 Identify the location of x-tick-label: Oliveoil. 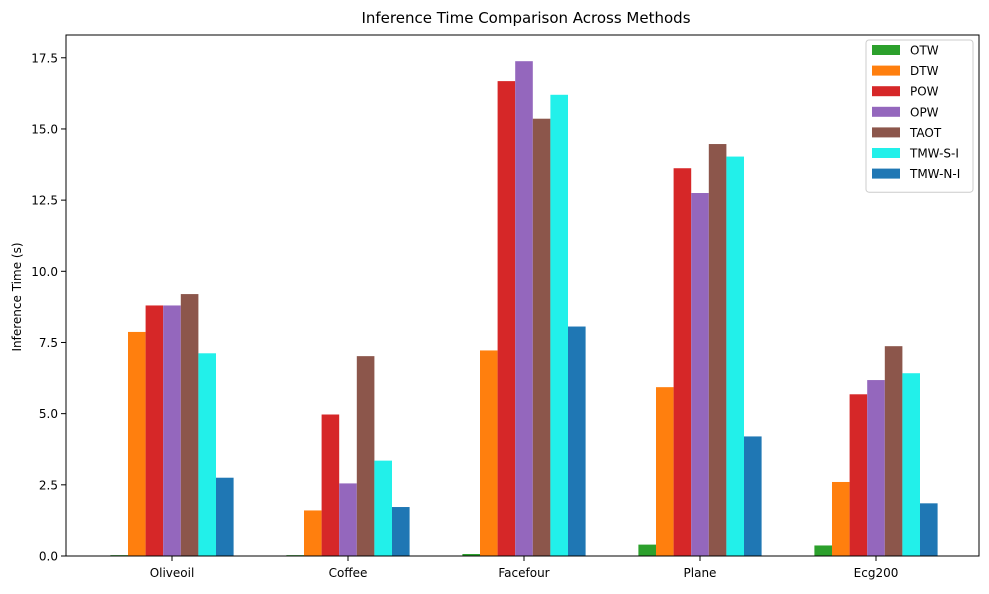
(172, 573).